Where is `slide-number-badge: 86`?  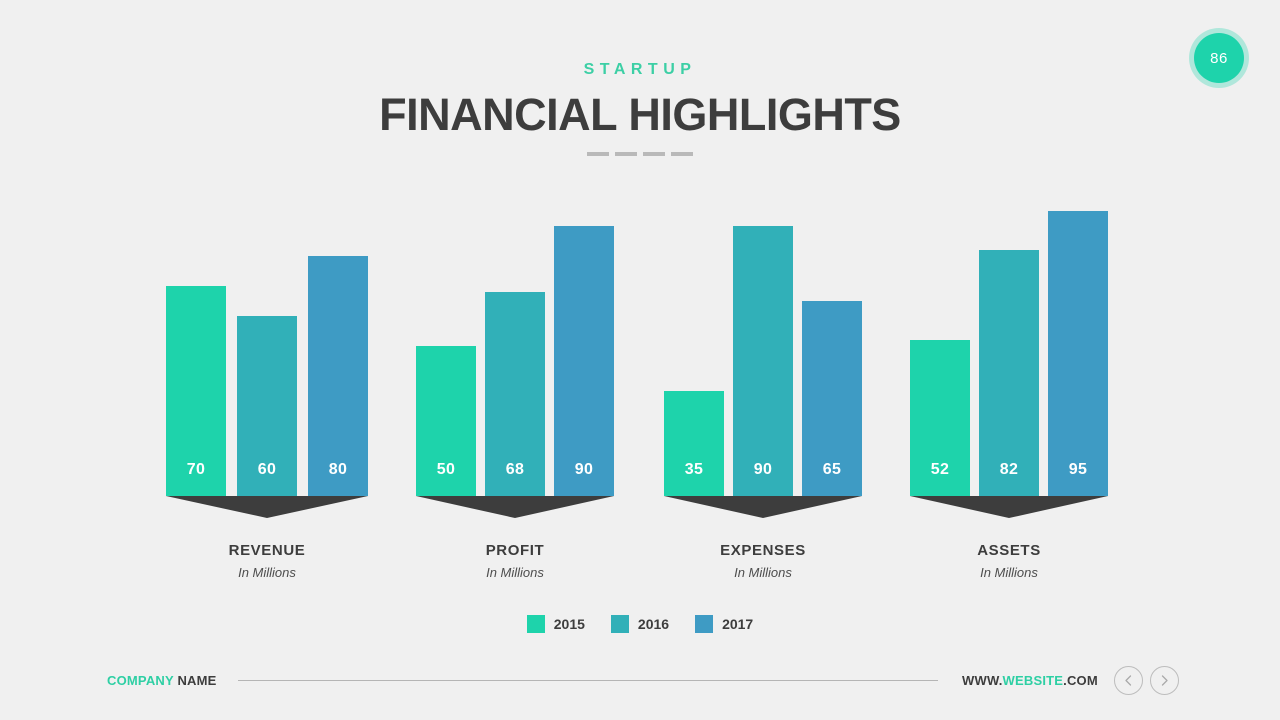
slide-number-badge: 86 is located at coordinates (1219, 58).